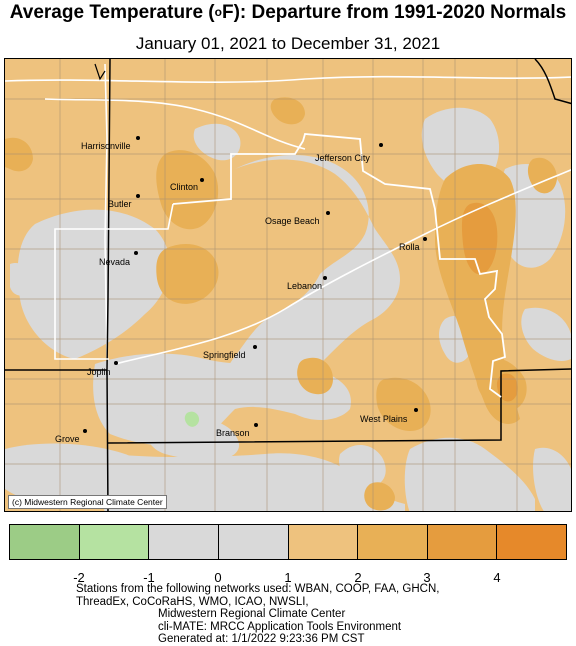 The width and height of the screenshot is (576, 646). I want to click on west-plains-dot, so click(416, 410).